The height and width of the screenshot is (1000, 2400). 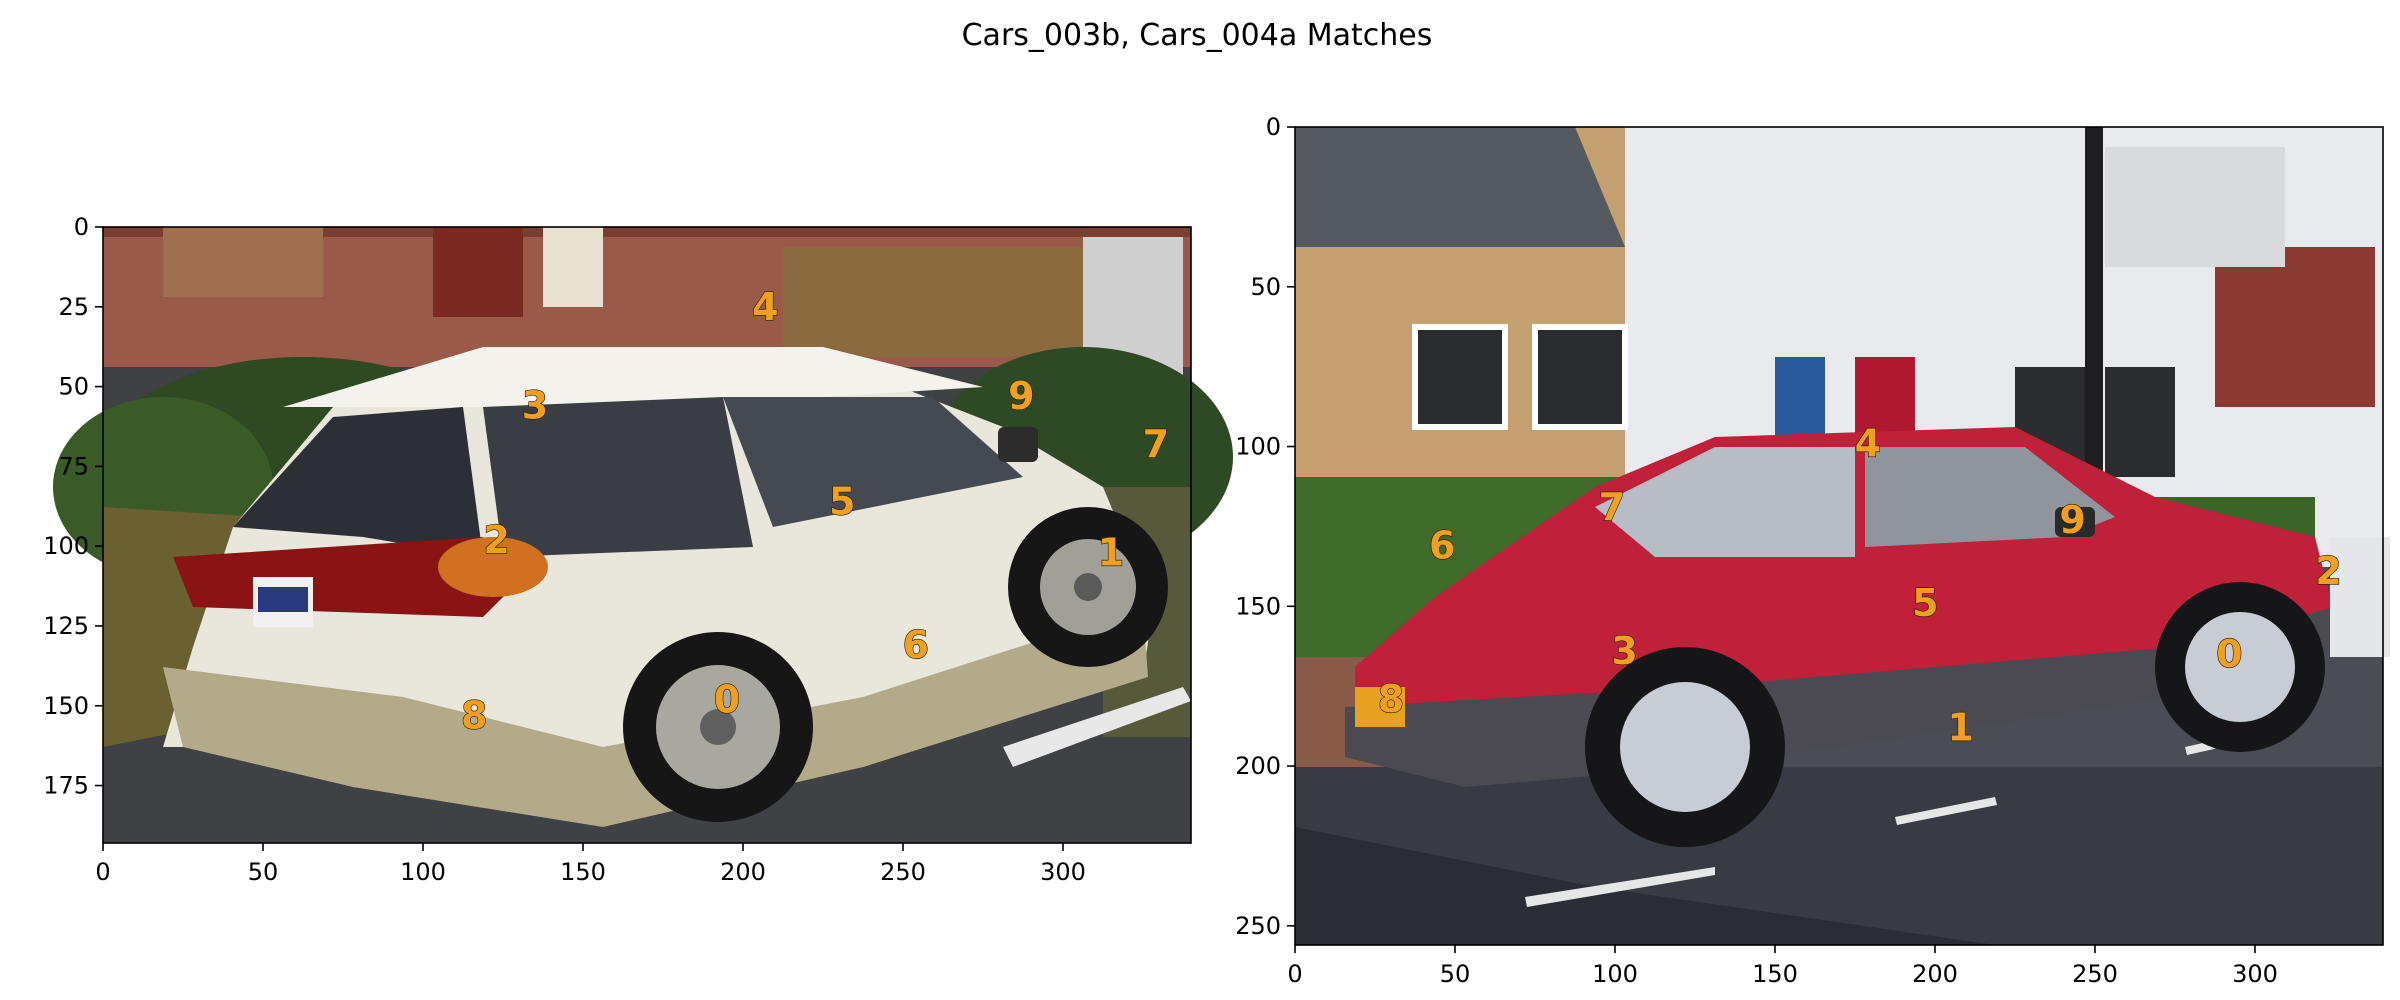 What do you see at coordinates (73, 307) in the screenshot?
I see `left-y-tick-label: 25` at bounding box center [73, 307].